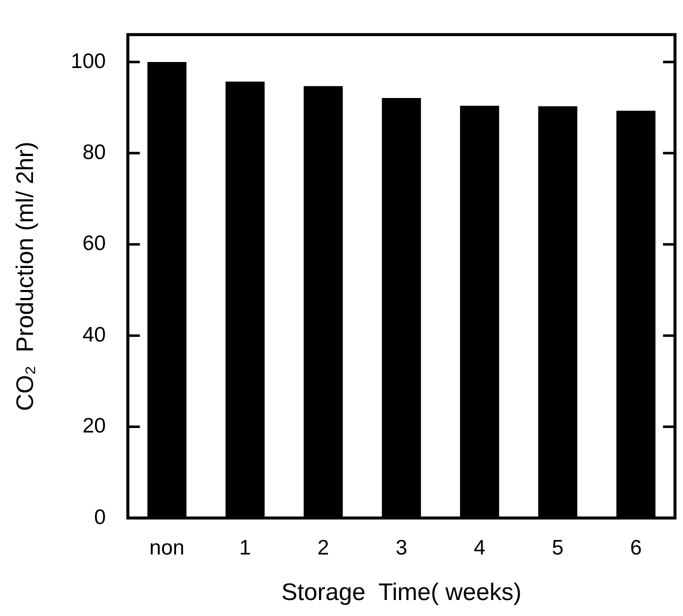 This screenshot has height=616, width=683. I want to click on x-tick-label: non, so click(166, 548).